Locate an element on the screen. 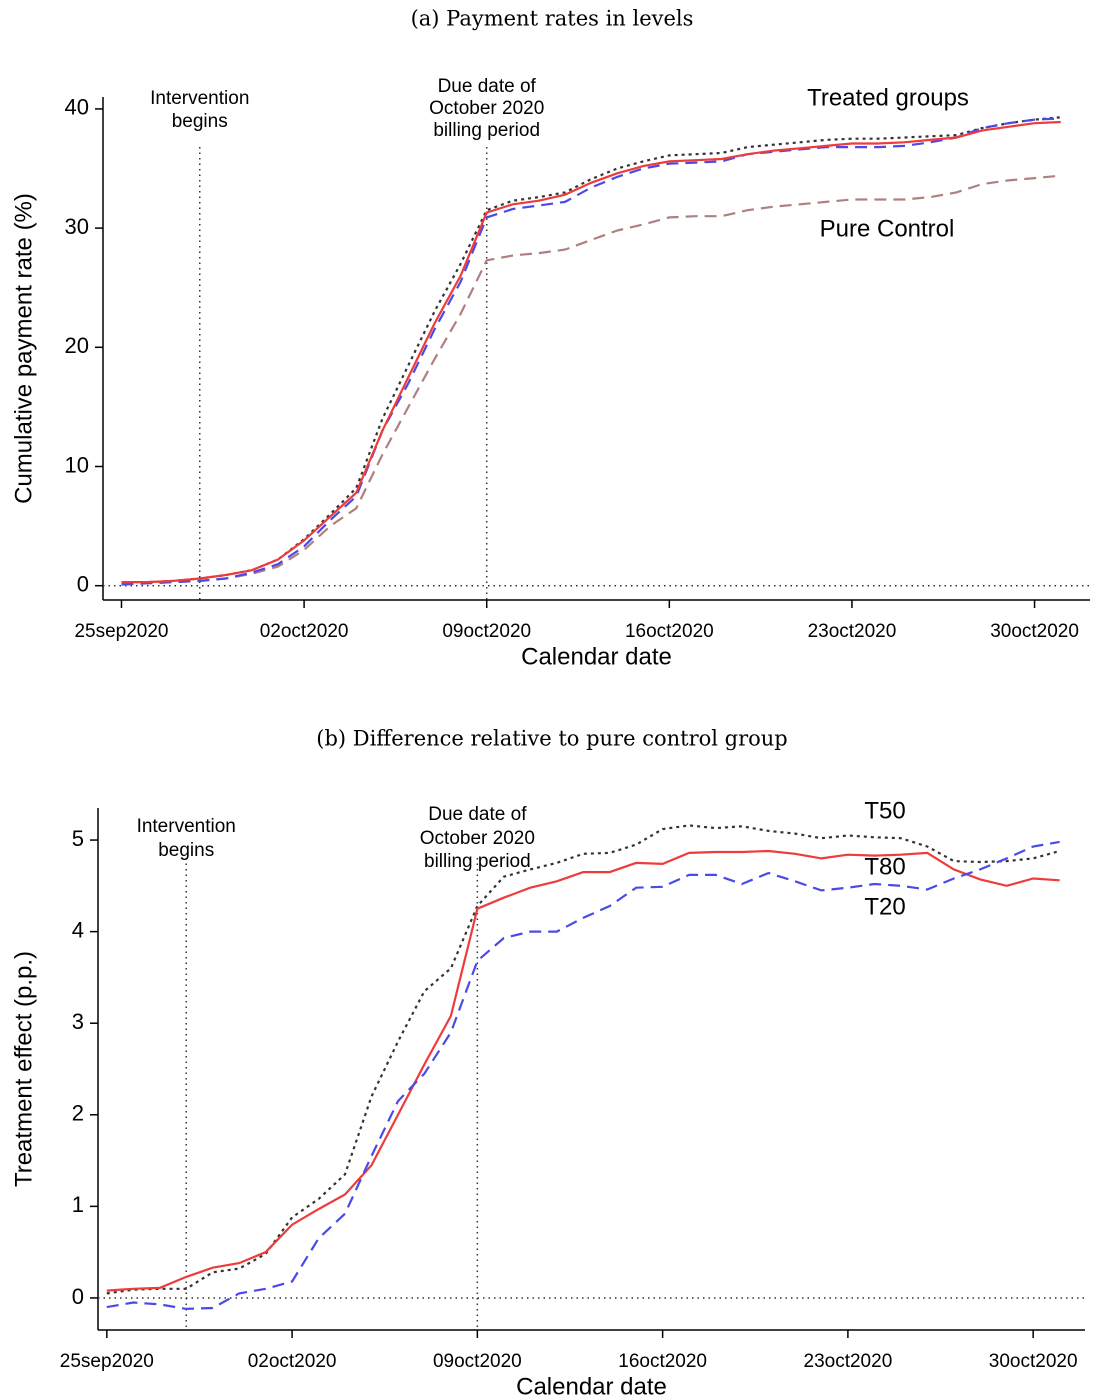 This screenshot has height=1395, width=1104. y-tick-label: 30 is located at coordinates (77, 226).